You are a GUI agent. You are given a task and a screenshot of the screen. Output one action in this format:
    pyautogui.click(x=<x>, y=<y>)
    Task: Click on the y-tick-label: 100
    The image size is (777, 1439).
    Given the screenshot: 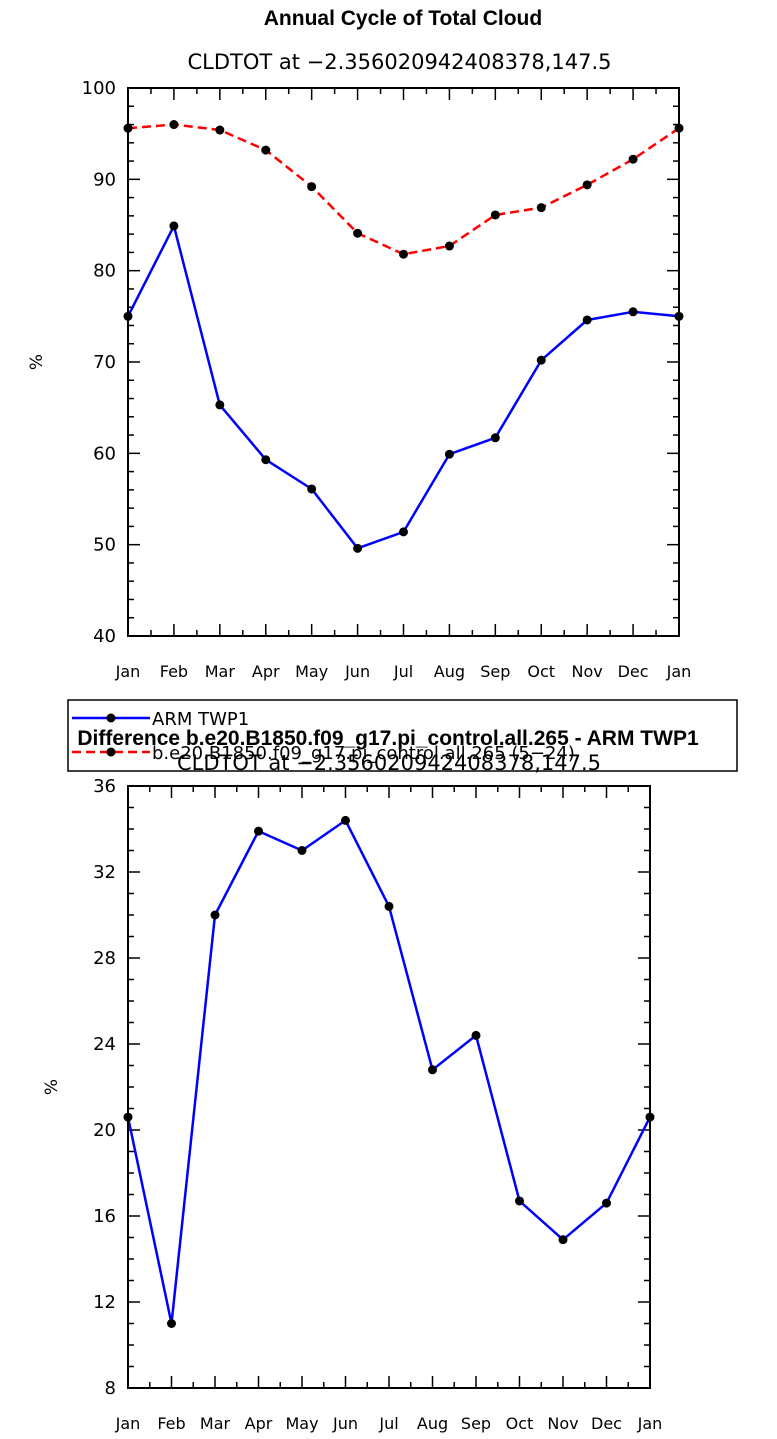 What is the action you would take?
    pyautogui.click(x=99, y=88)
    